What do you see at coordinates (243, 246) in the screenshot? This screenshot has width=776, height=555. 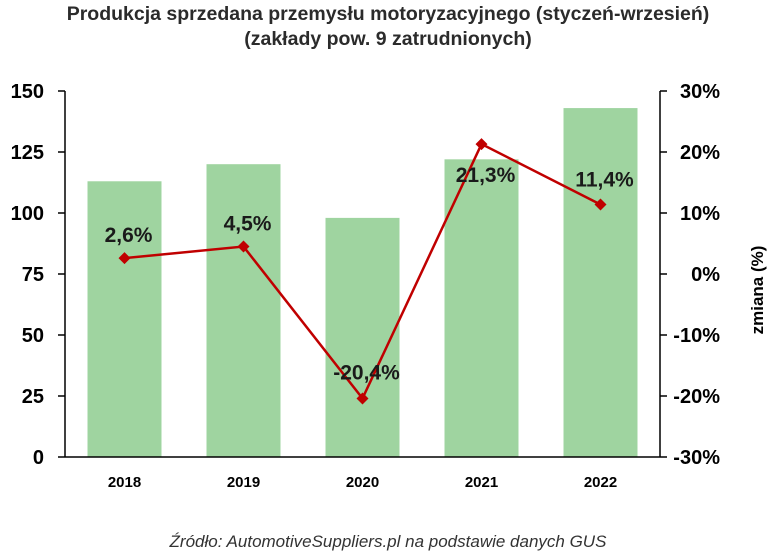 I see `change-marker-2019` at bounding box center [243, 246].